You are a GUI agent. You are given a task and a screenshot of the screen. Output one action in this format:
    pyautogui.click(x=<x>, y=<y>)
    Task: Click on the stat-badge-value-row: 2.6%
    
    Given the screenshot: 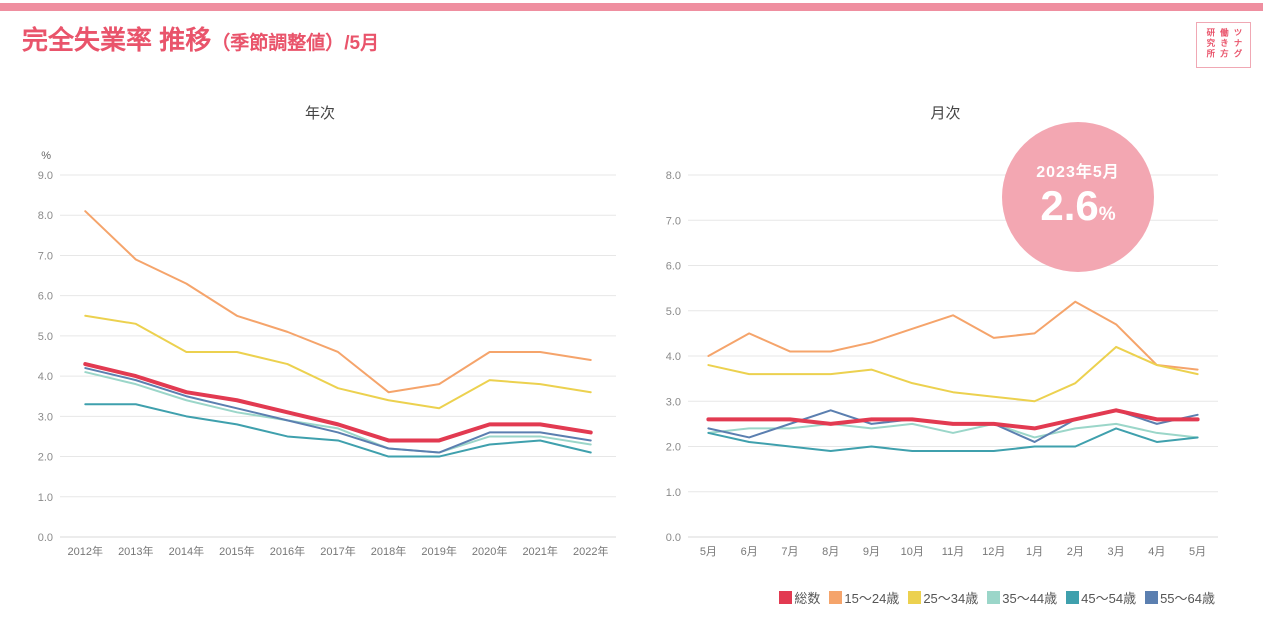 What is the action you would take?
    pyautogui.click(x=1078, y=206)
    